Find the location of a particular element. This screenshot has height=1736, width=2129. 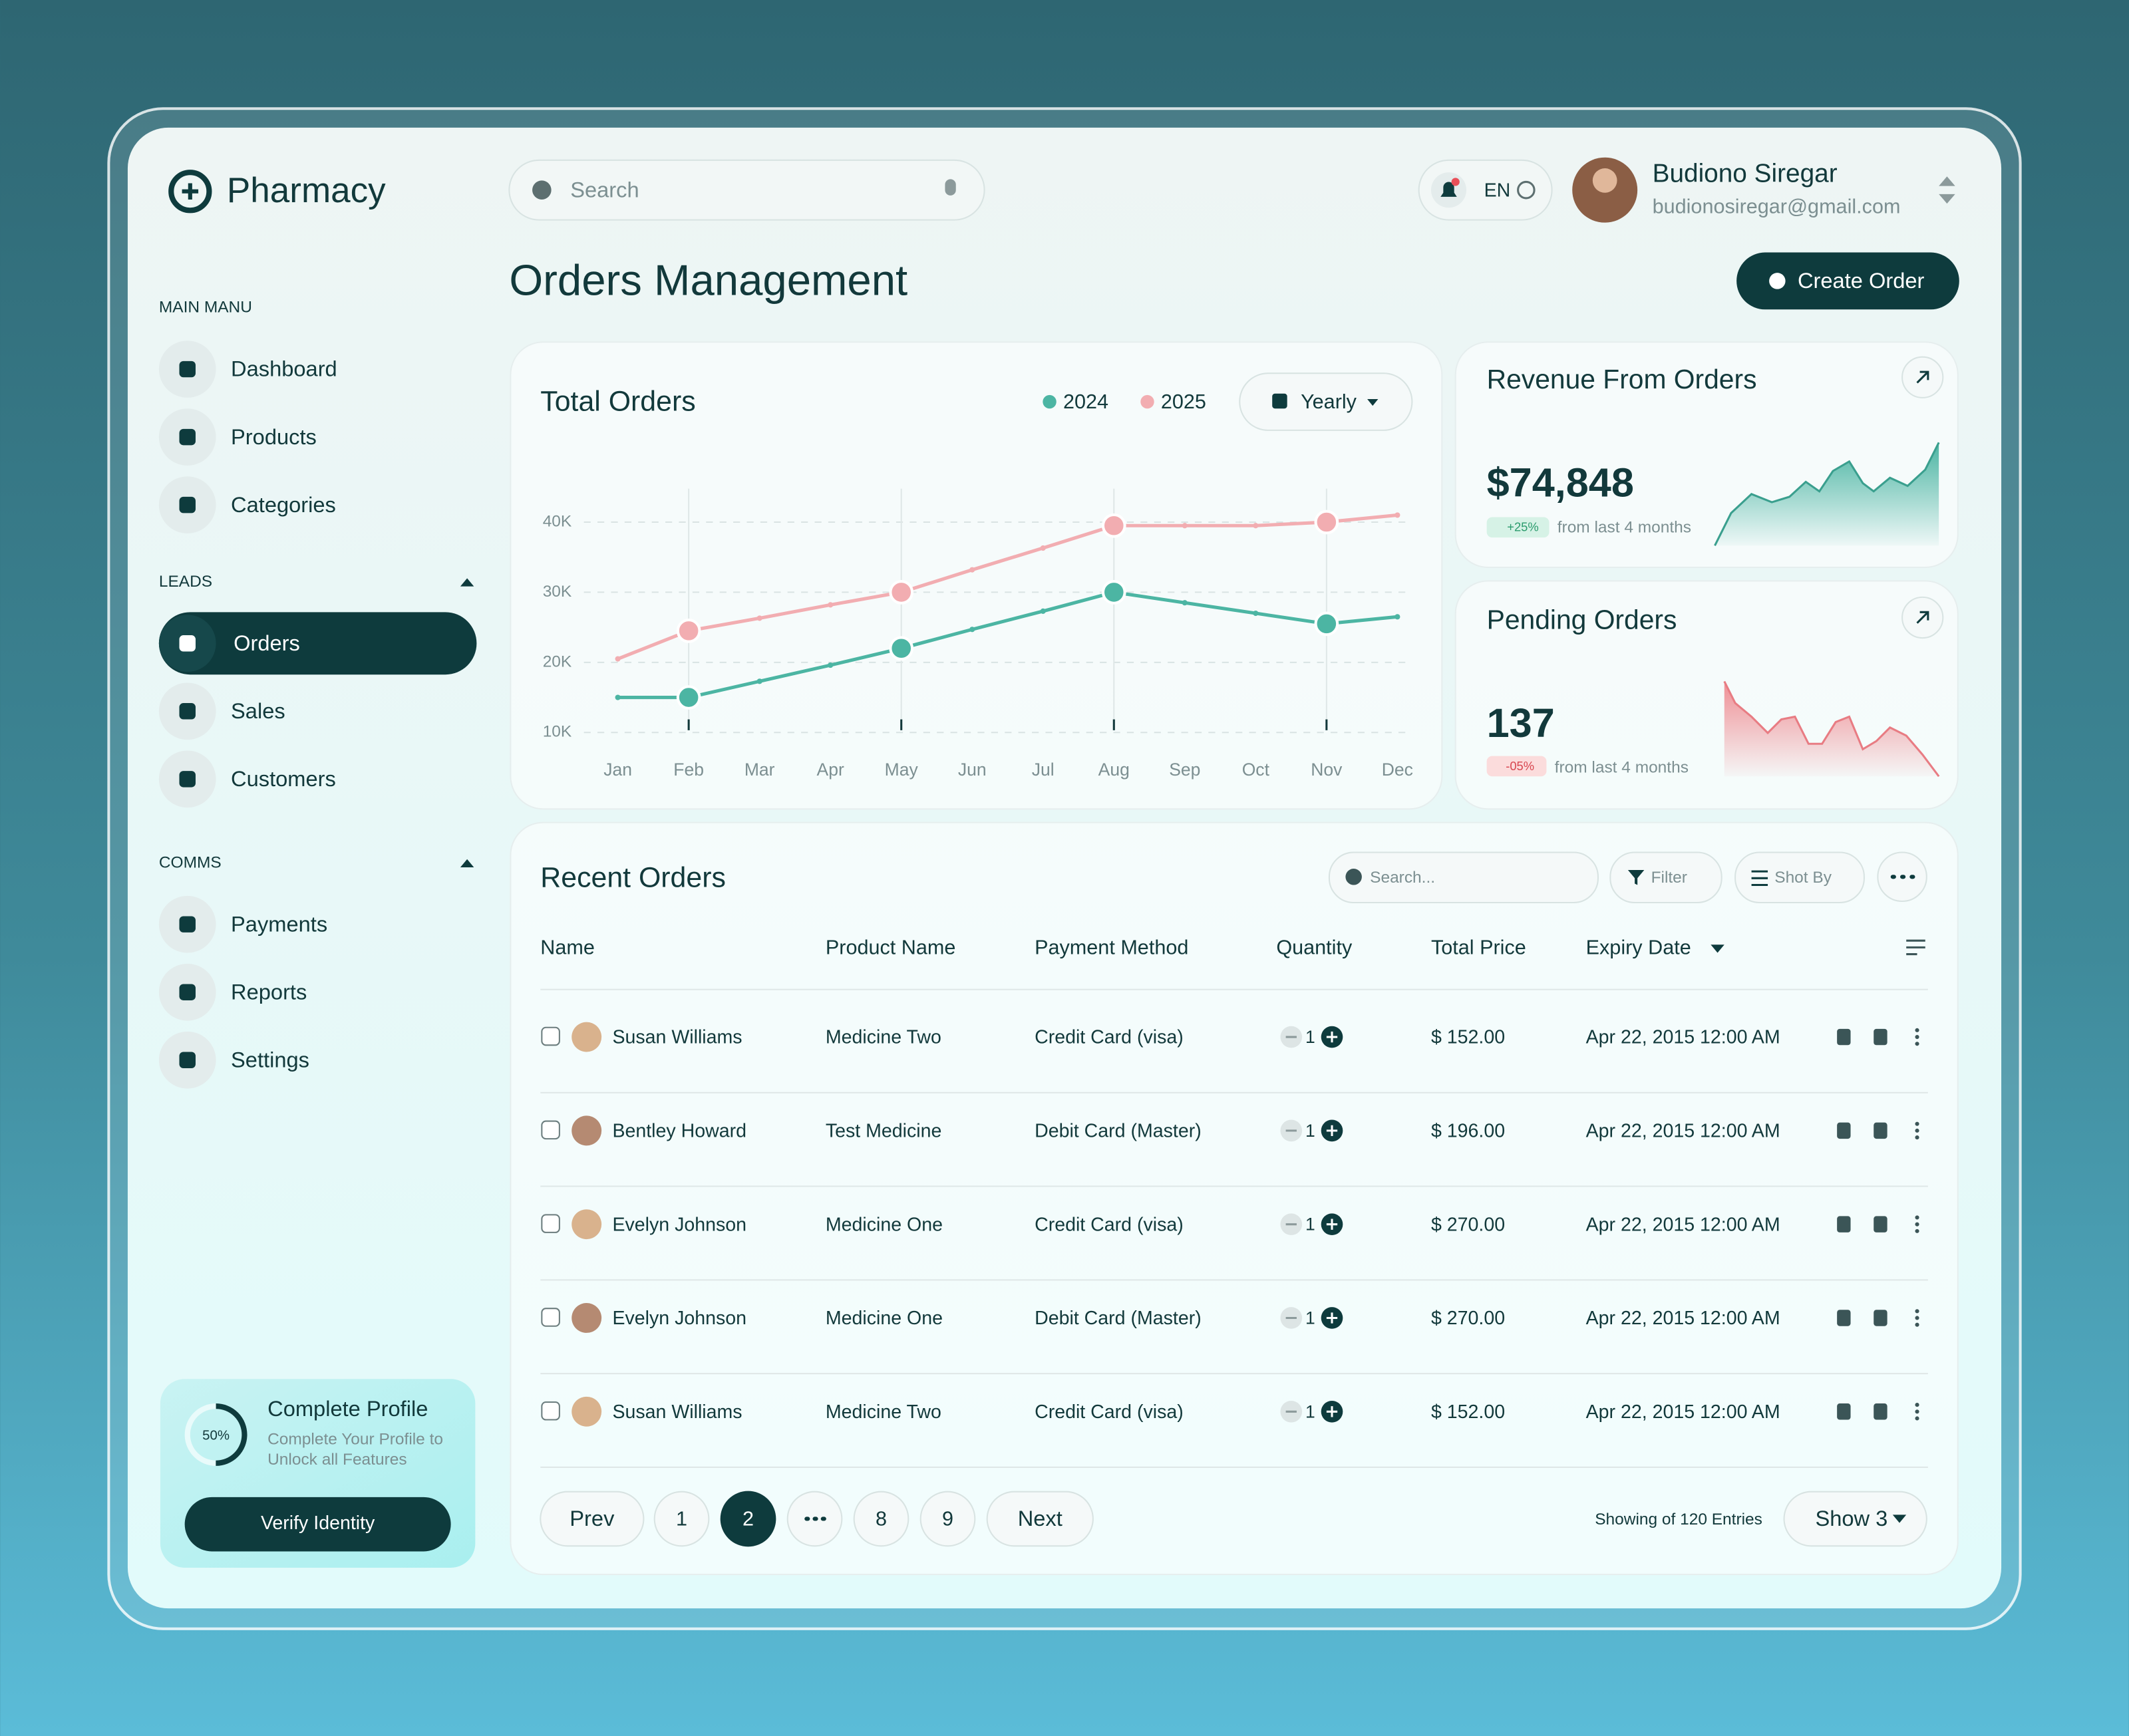

filter-button is located at coordinates (1665, 877).